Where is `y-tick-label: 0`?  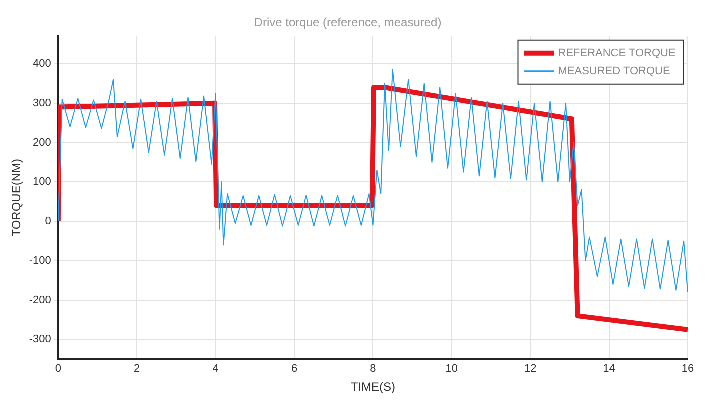 y-tick-label: 0 is located at coordinates (48, 222).